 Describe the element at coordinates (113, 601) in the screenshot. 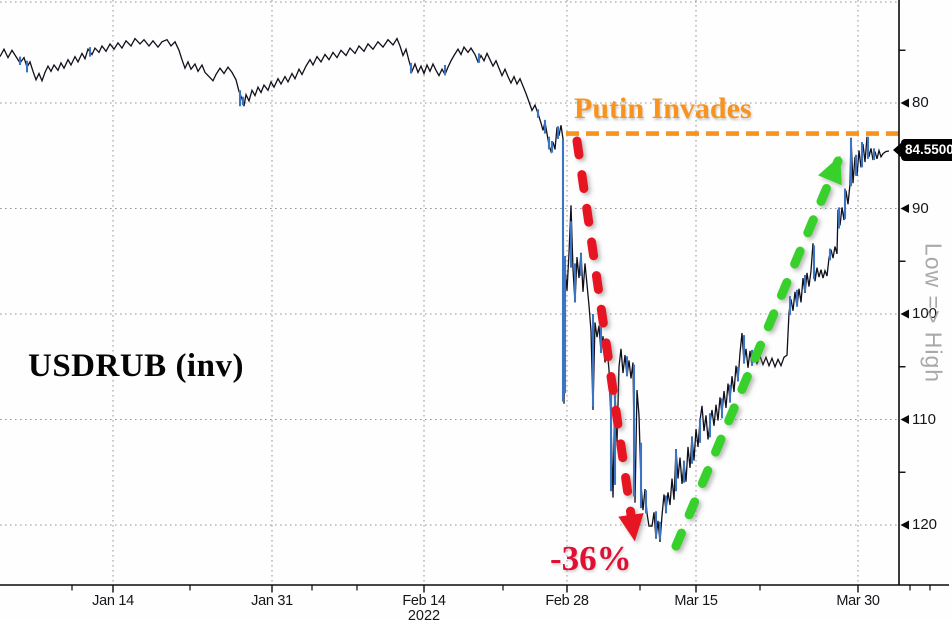

I see `x-tick-label: Jan 14` at that location.